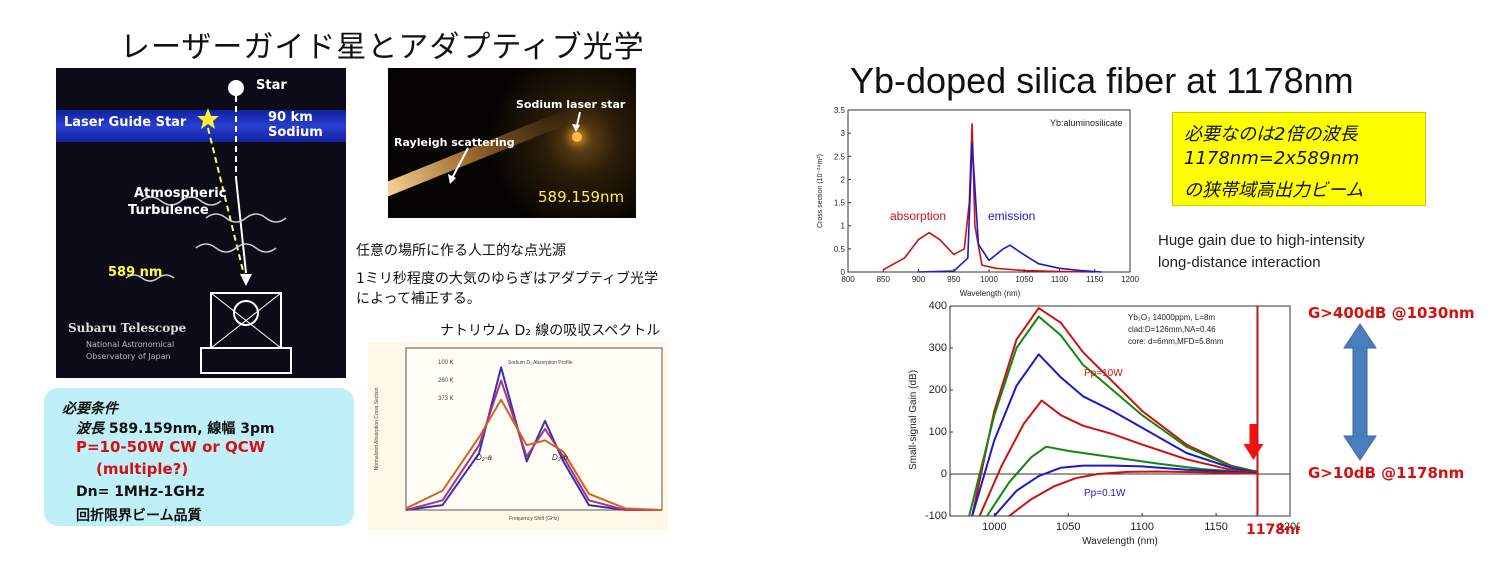 The image size is (1512, 588). I want to click on turbulence-label-2: Turbulence, so click(168, 210).